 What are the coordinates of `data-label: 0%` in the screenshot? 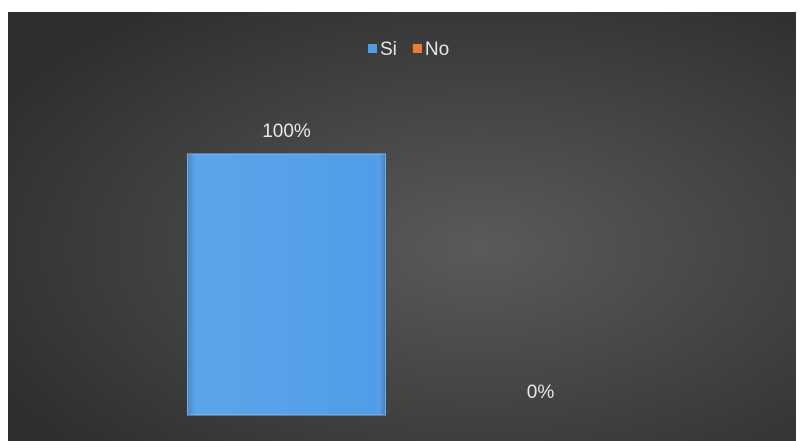 It's located at (541, 392).